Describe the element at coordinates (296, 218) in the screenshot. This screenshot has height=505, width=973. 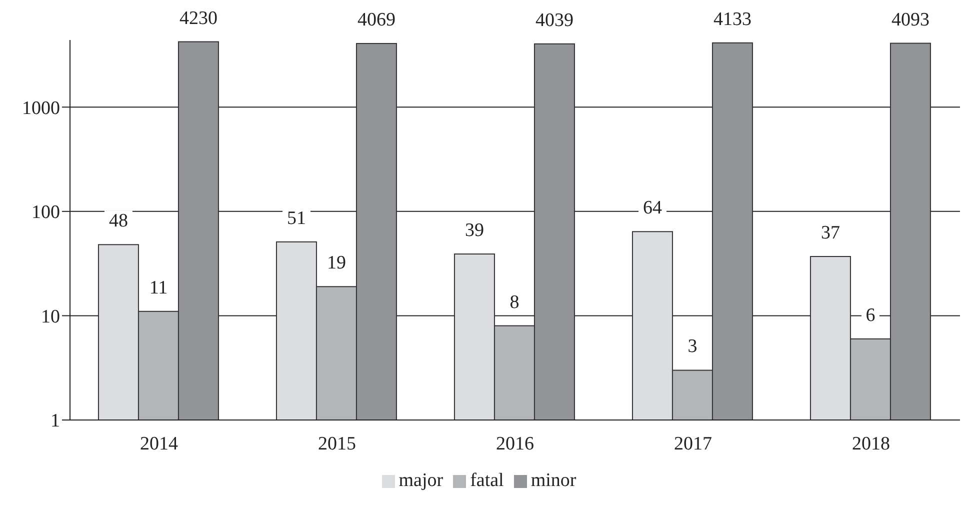
I see `data-label: 51` at that location.